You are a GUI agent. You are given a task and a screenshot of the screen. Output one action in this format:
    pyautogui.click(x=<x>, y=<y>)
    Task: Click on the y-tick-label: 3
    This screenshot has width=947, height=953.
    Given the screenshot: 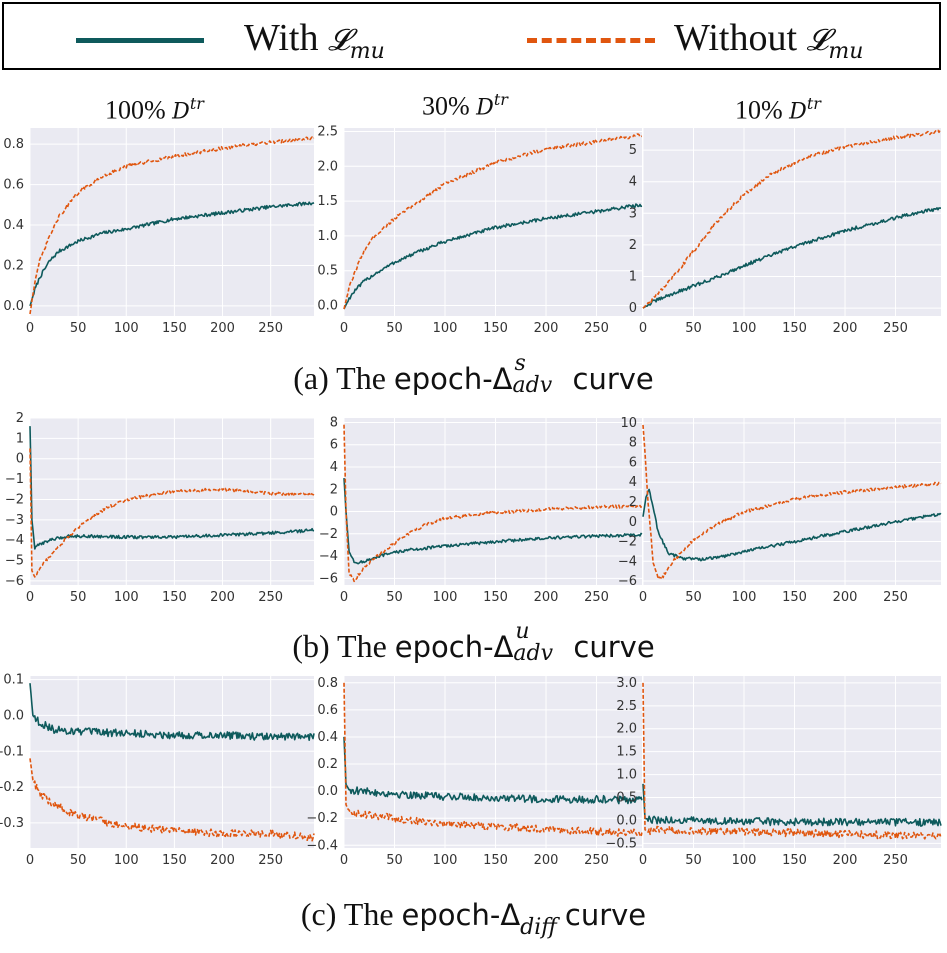 What is the action you would take?
    pyautogui.click(x=633, y=213)
    